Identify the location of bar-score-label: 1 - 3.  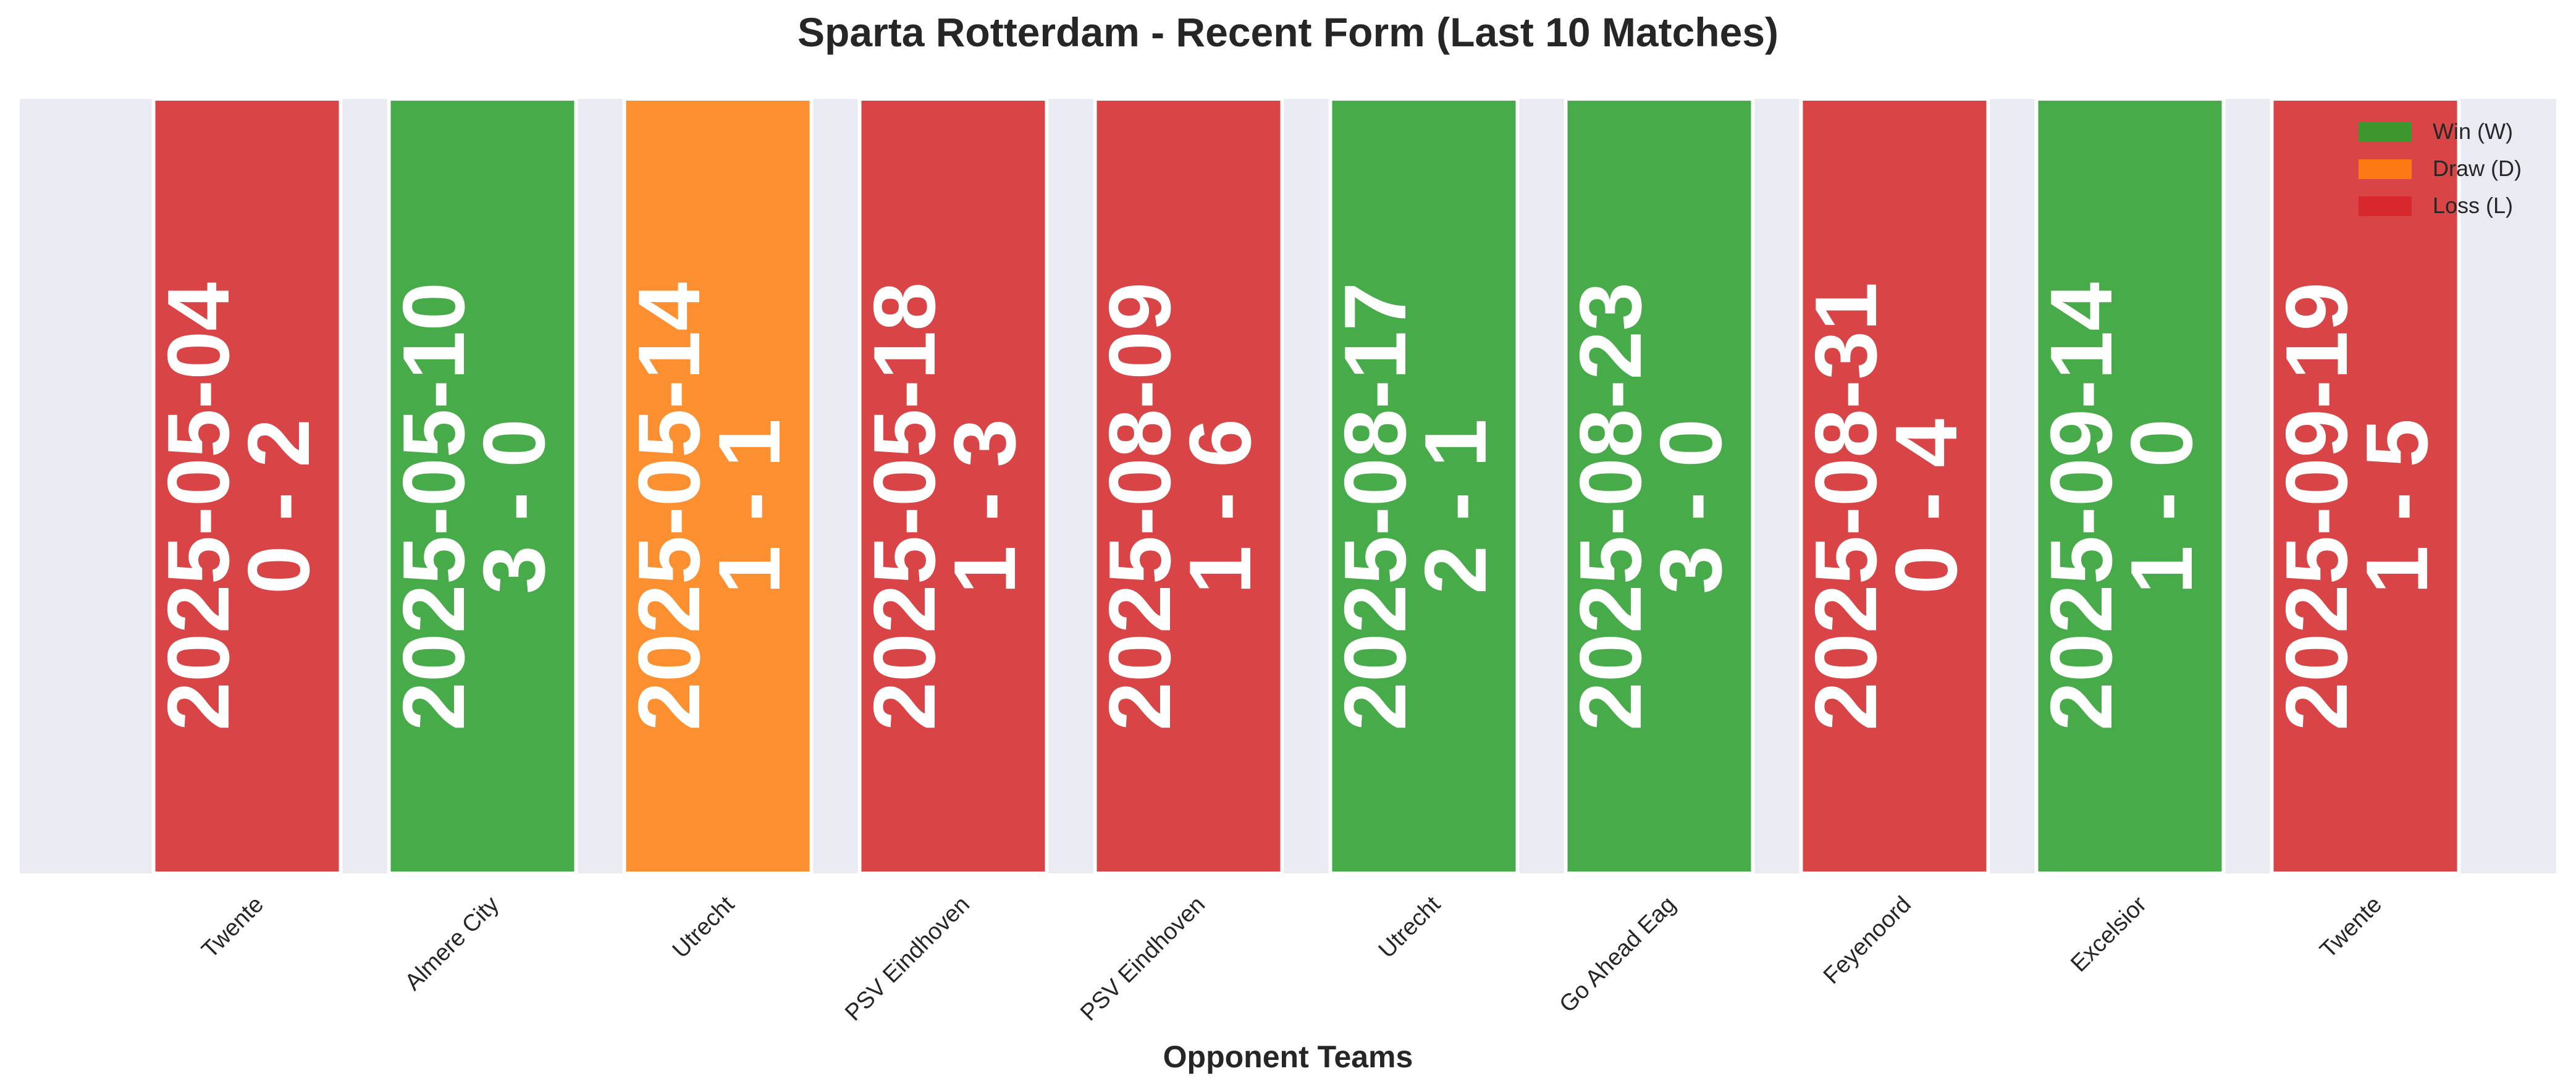
(985, 506).